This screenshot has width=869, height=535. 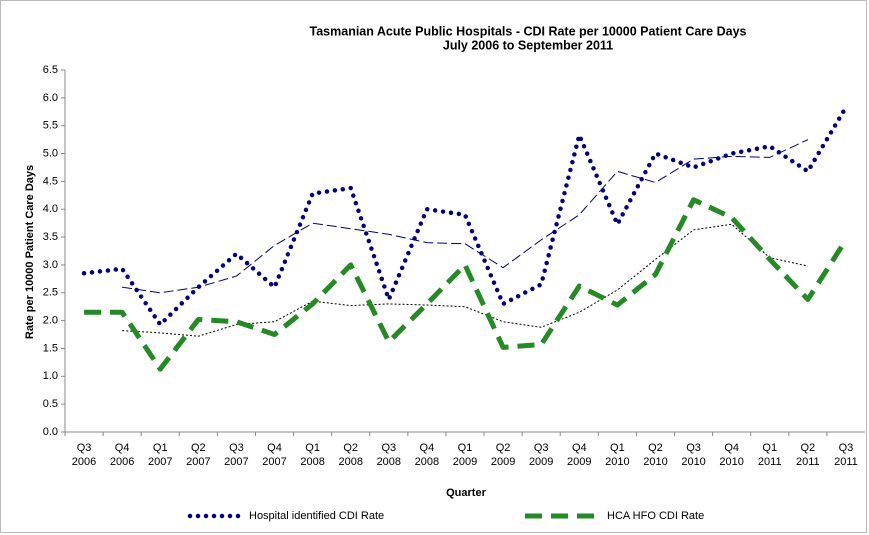 I want to click on x-tick-label: Q3 2009, so click(x=541, y=455).